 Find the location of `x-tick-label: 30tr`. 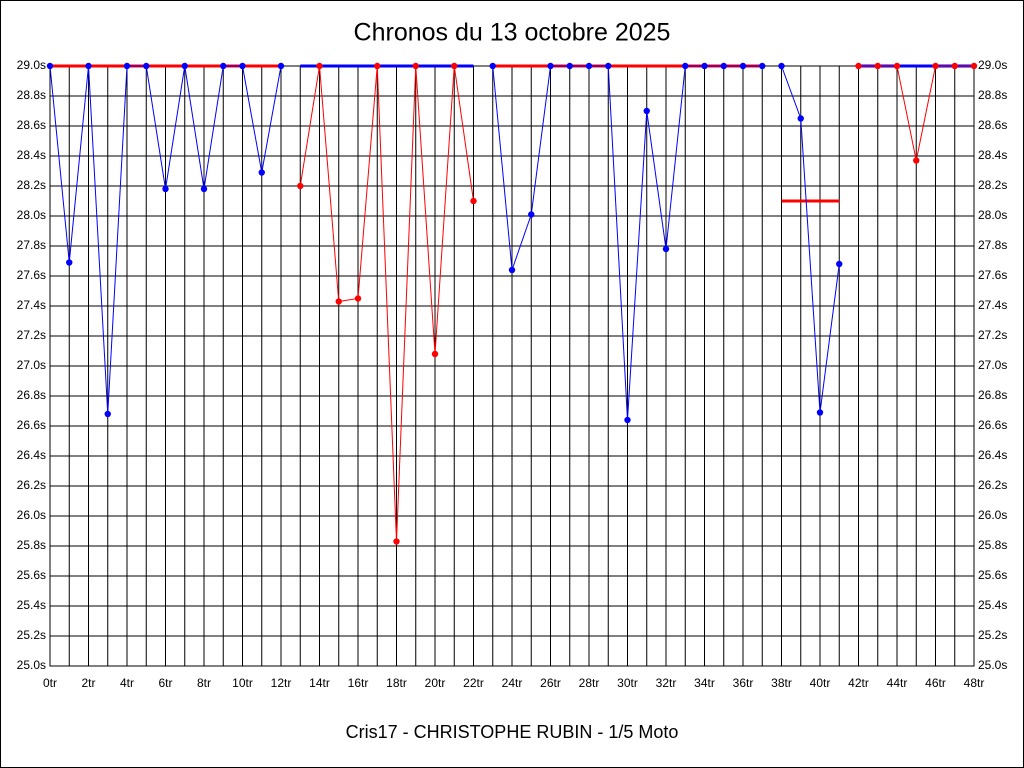

x-tick-label: 30tr is located at coordinates (627, 683).